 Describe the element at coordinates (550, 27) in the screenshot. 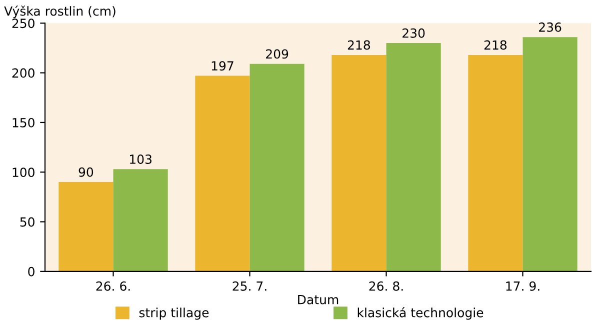

I see `data-label: 236` at that location.